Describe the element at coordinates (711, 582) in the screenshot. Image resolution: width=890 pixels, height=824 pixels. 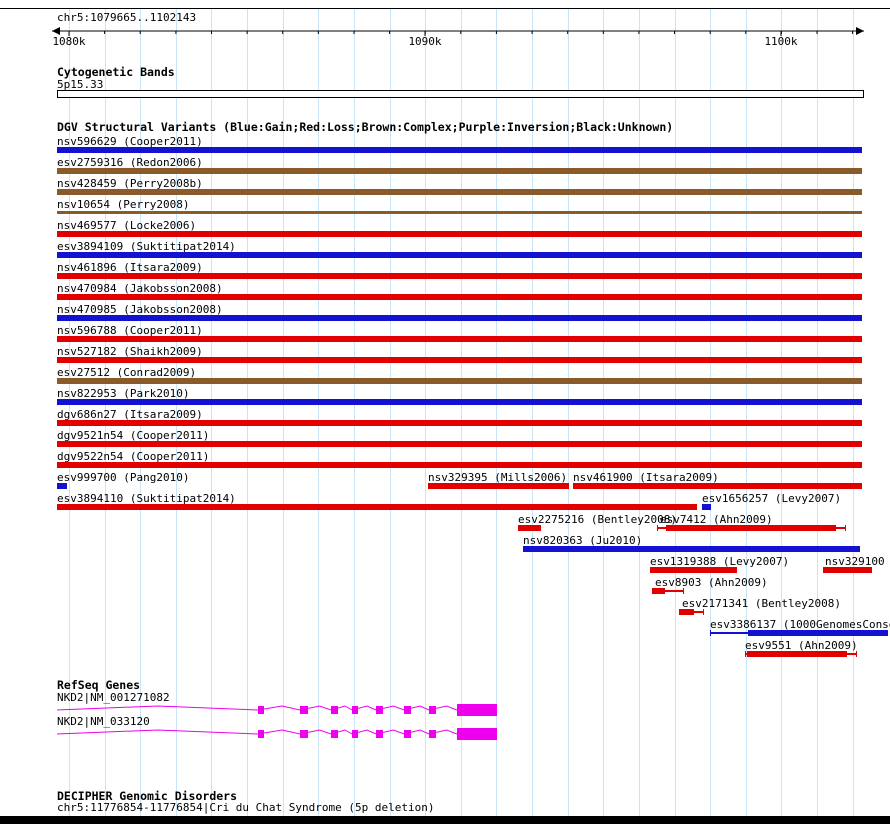
I see `dgv-feature-label: esv8903 (Ahn2009)` at that location.